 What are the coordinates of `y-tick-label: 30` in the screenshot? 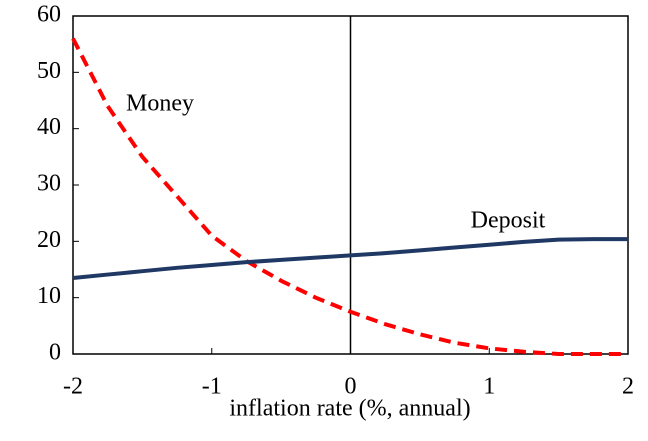 It's located at (49, 184).